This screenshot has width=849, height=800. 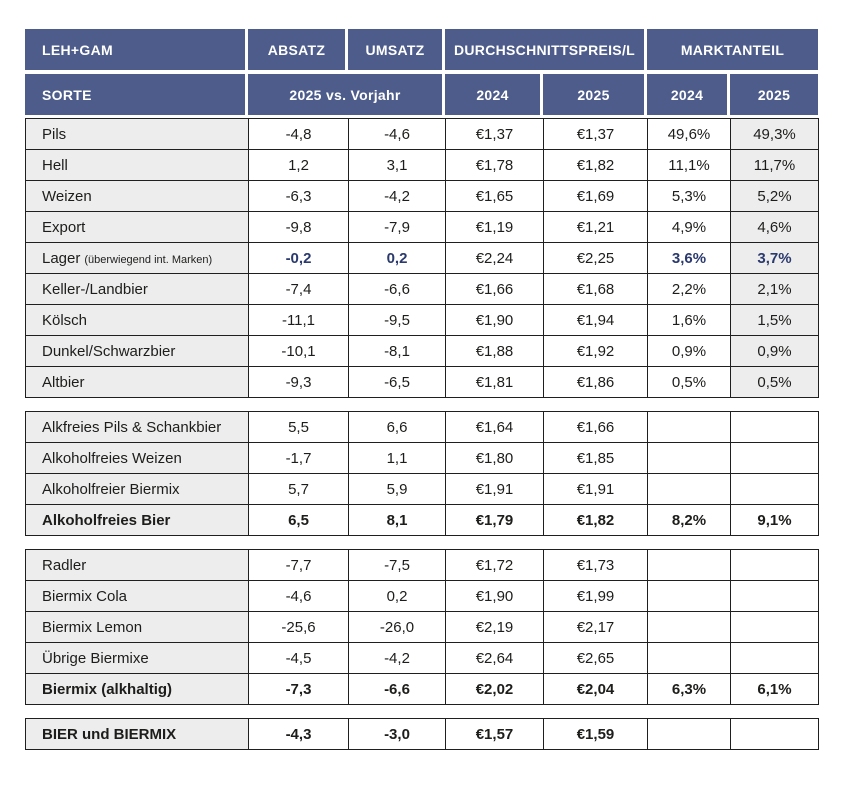 What do you see at coordinates (689, 520) in the screenshot?
I see `cell-marktanteil-2024: 8,2%` at bounding box center [689, 520].